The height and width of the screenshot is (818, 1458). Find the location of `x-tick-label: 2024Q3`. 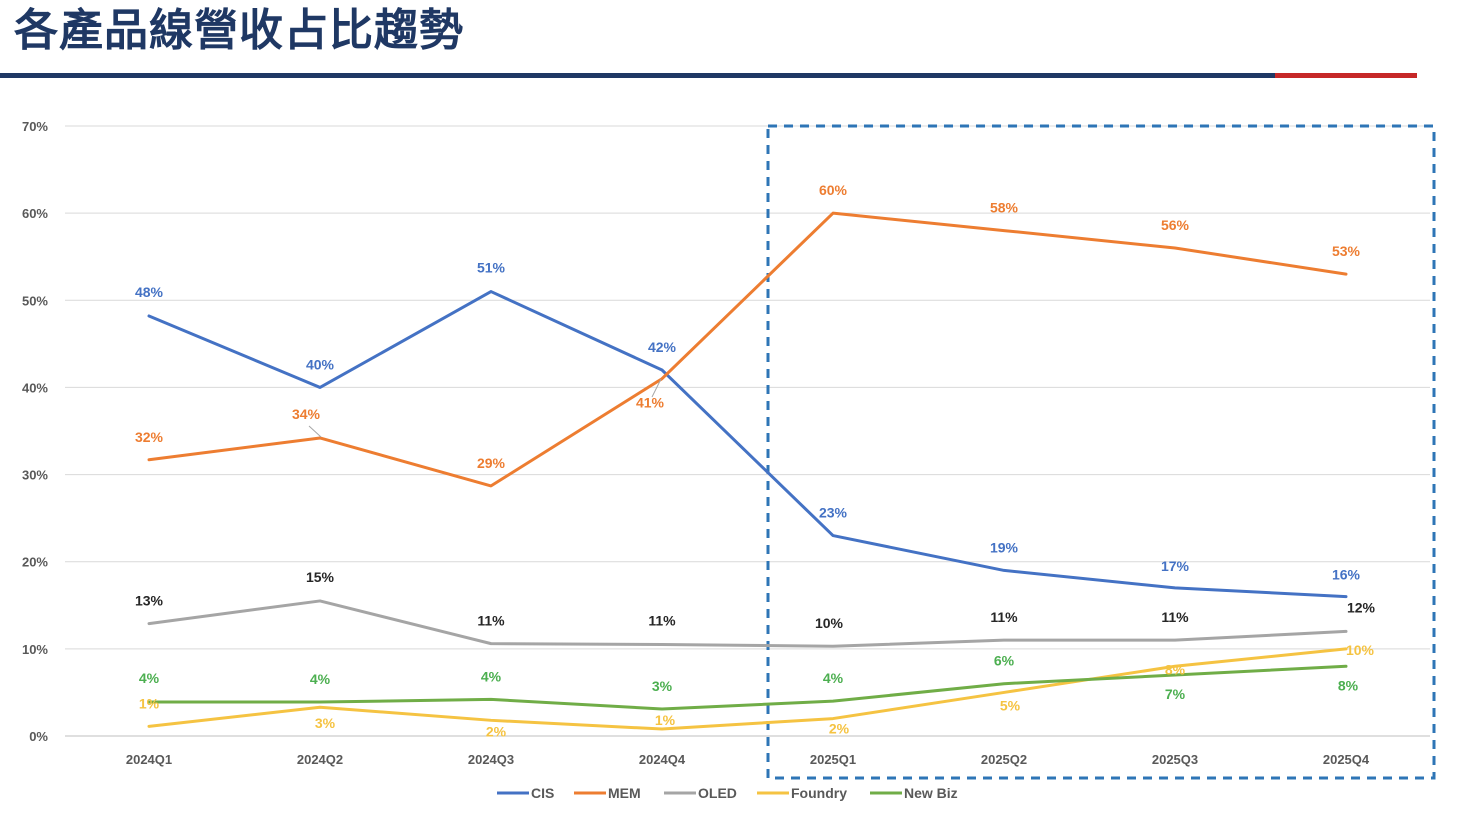

x-tick-label: 2024Q3 is located at coordinates (491, 759).